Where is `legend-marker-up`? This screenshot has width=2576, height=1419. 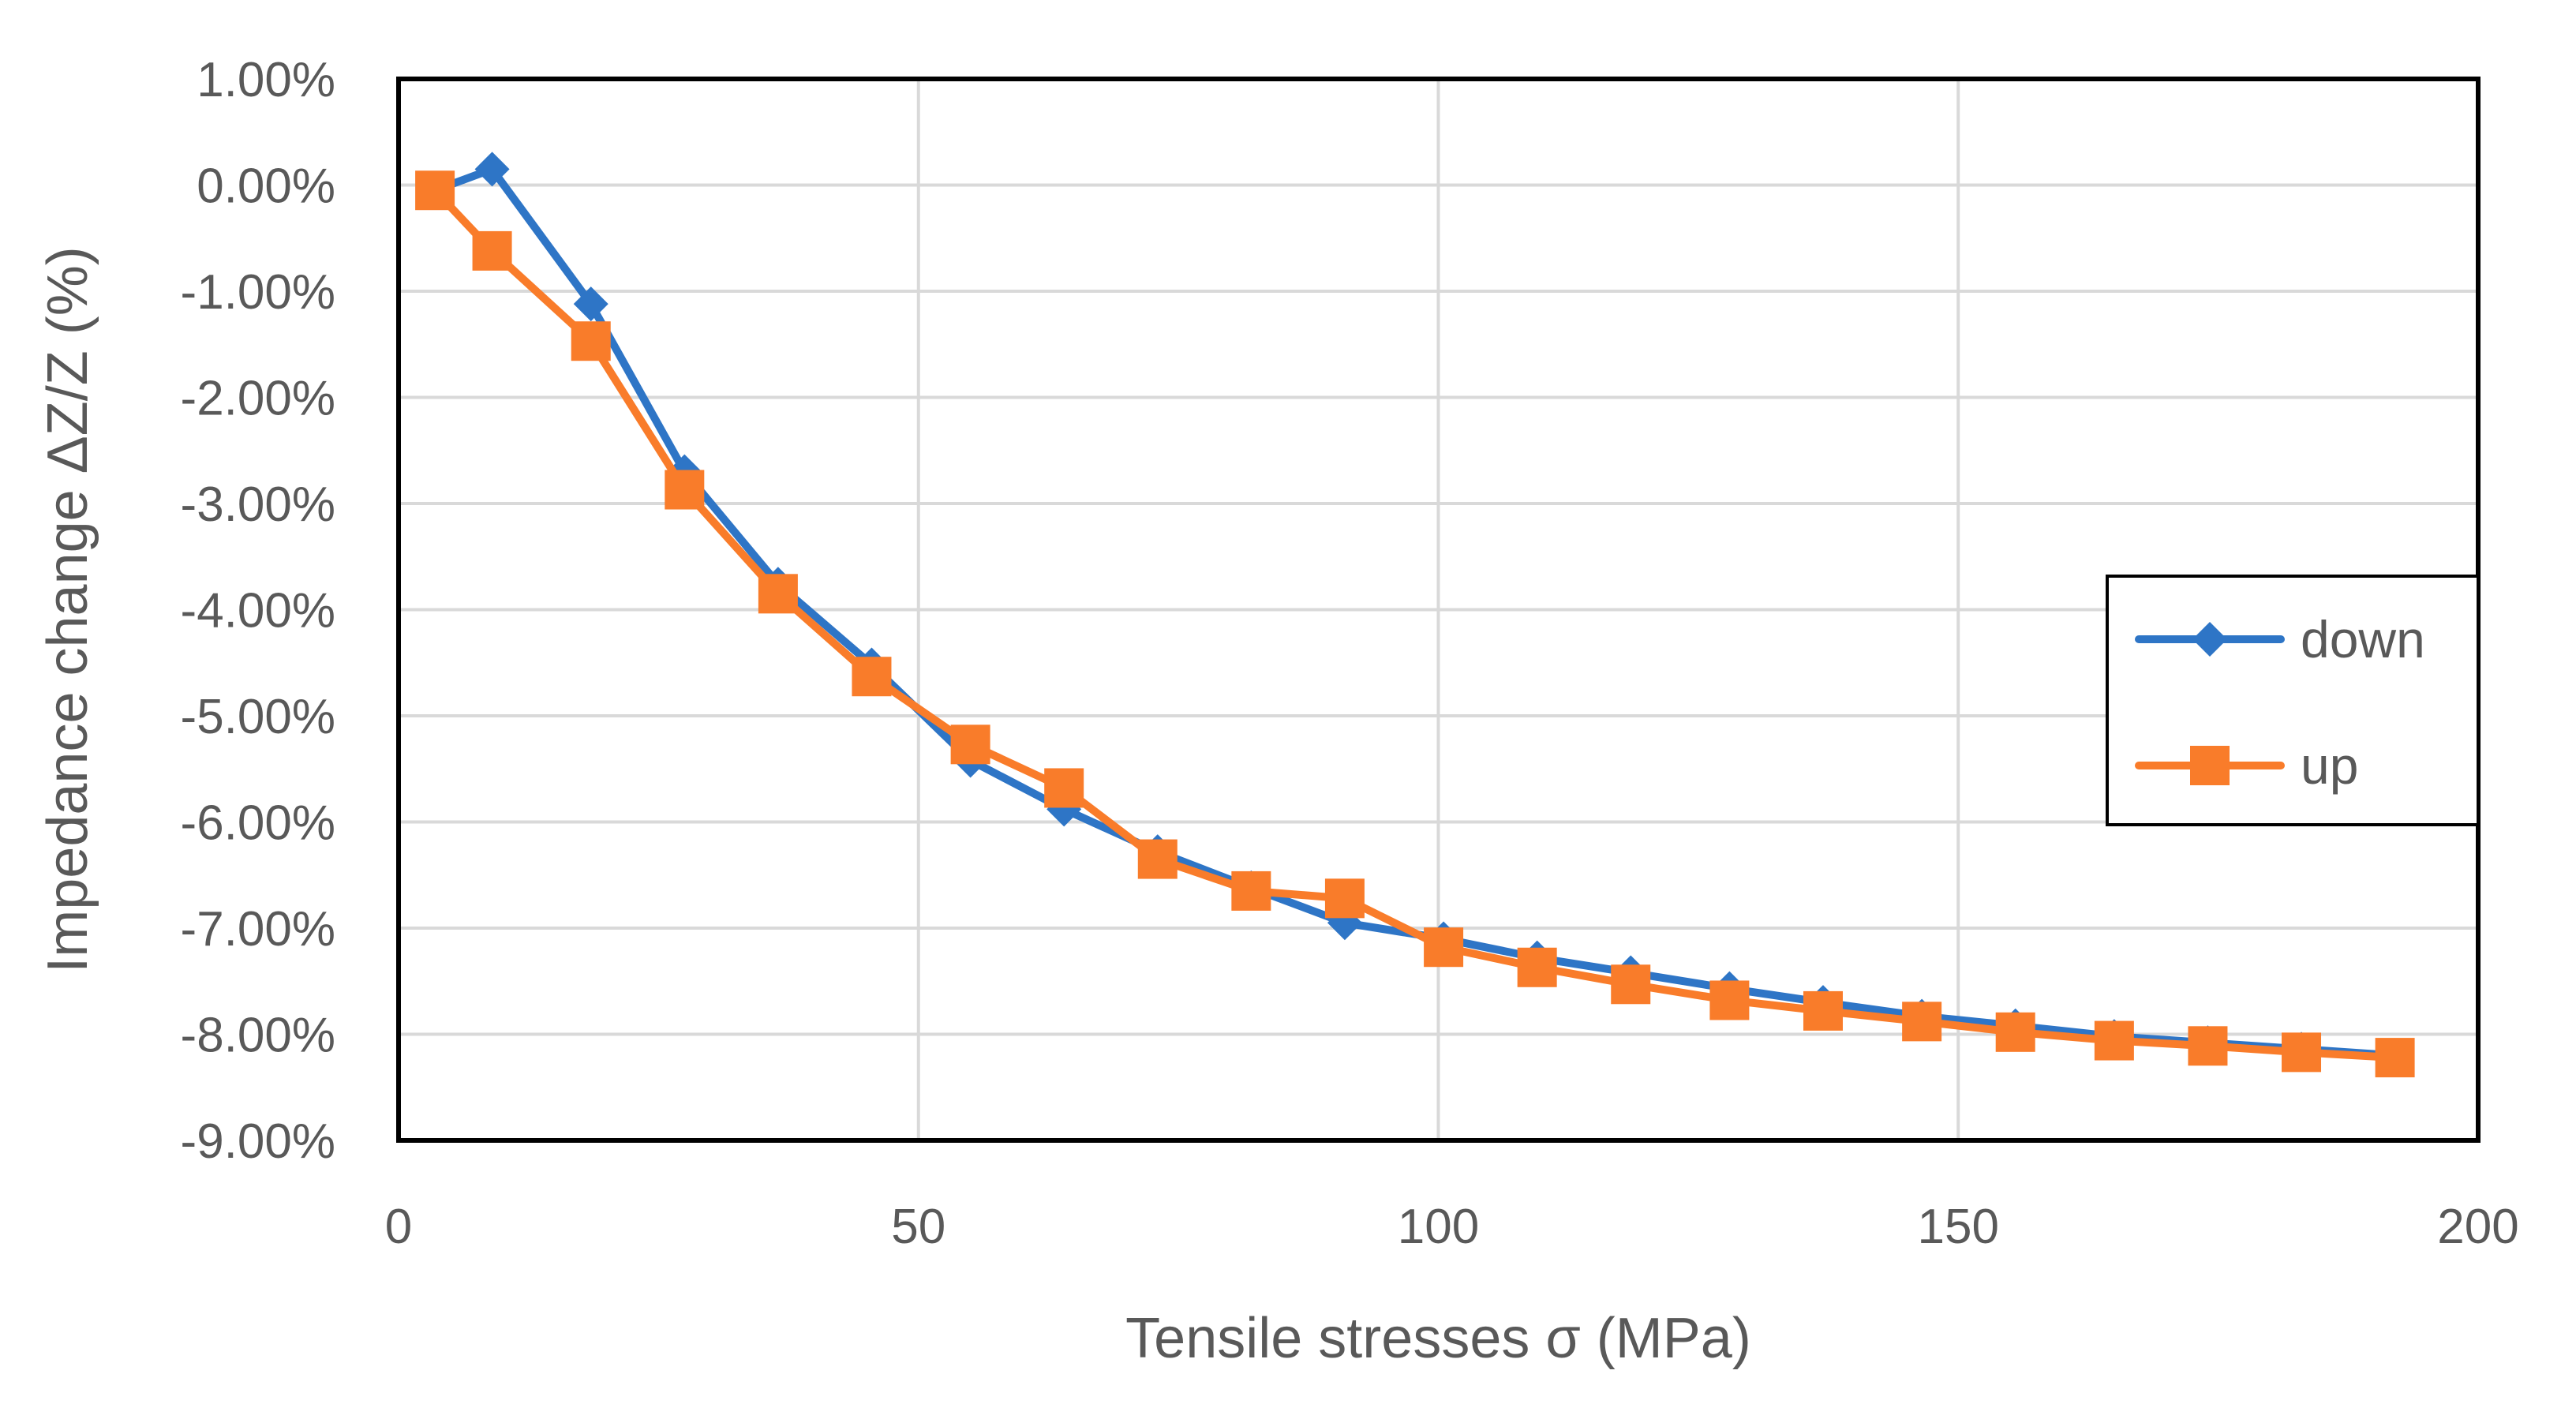 legend-marker-up is located at coordinates (2210, 765).